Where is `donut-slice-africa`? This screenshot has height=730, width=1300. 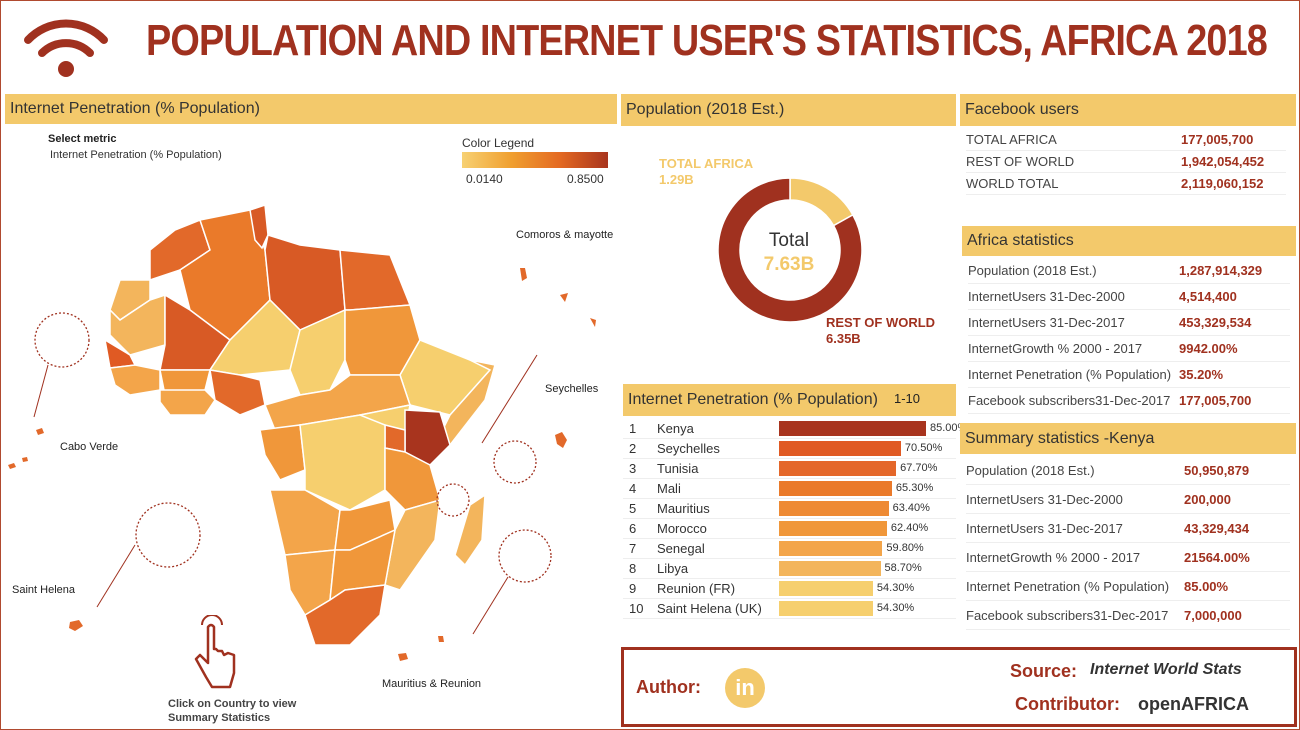
donut-slice-africa is located at coordinates (821, 202).